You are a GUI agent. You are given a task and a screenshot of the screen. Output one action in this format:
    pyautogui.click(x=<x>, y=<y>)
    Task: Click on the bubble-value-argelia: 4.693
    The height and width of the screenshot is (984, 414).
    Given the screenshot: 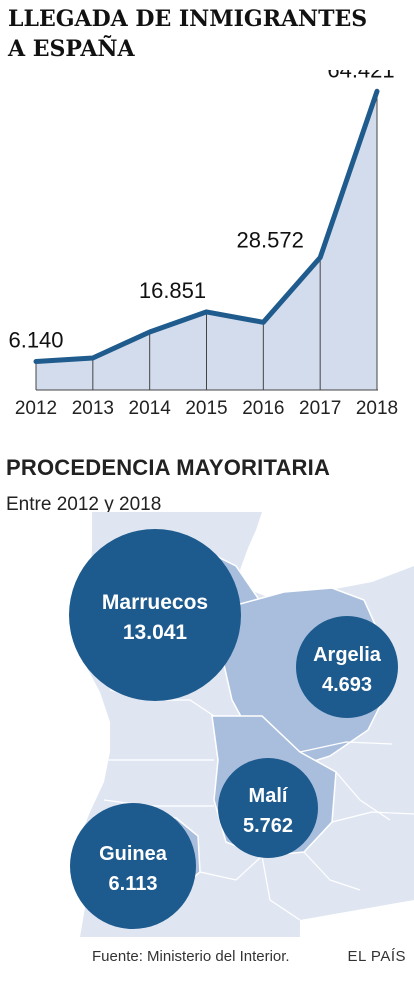 What is the action you would take?
    pyautogui.click(x=347, y=685)
    